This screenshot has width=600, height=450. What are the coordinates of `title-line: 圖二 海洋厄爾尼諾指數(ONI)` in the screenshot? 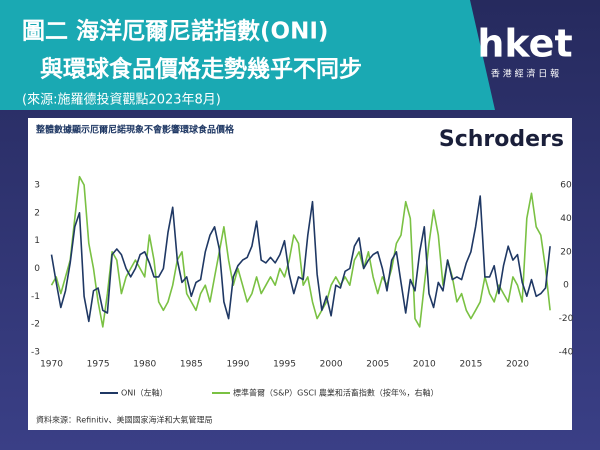 It's located at (175, 31).